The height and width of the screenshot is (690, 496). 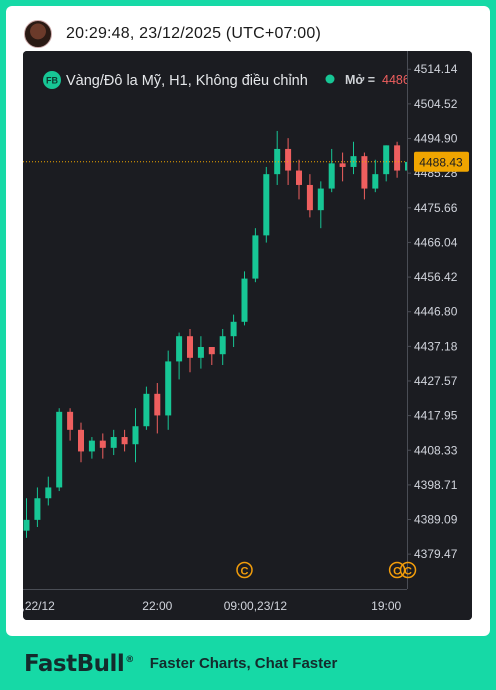 I want to click on time-tick-label: 22:00, so click(x=157, y=606).